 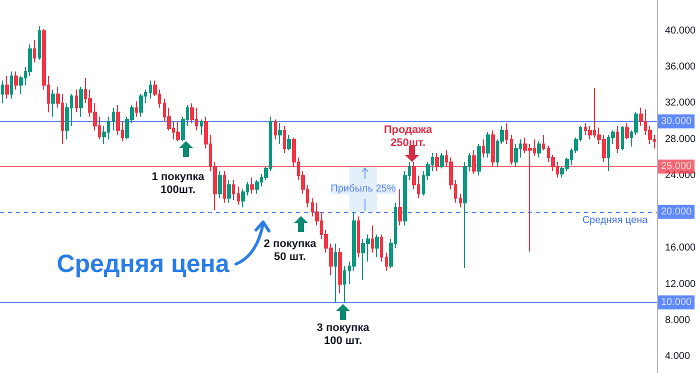 I want to click on y-tick-label: 12.000, so click(x=680, y=284).